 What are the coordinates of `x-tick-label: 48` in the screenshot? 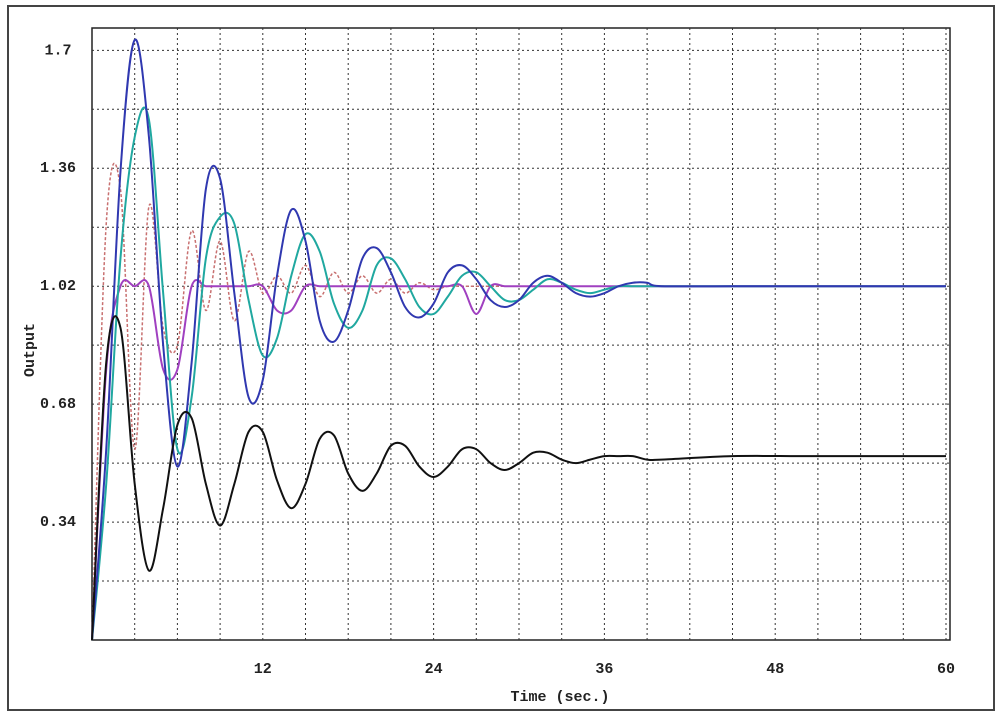 It's located at (775, 669).